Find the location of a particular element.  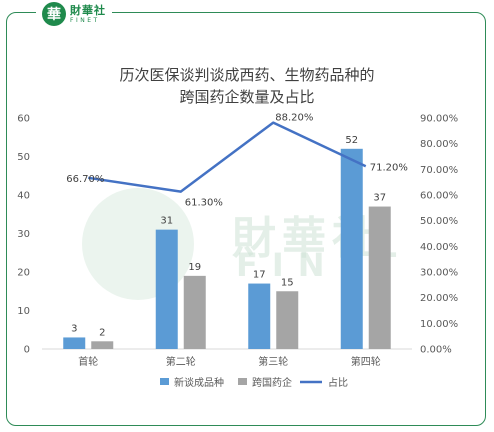

line-data-label: 66.70% is located at coordinates (85, 179).